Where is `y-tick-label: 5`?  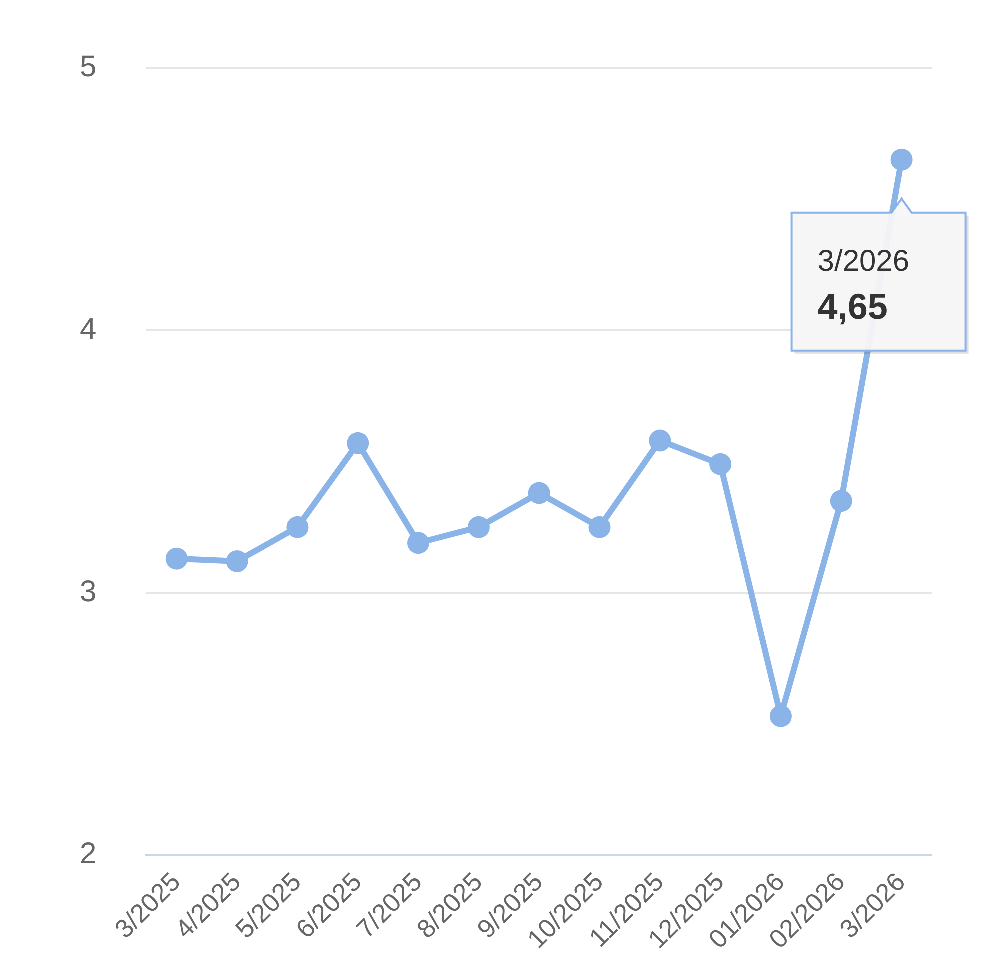 y-tick-label: 5 is located at coordinates (88, 67).